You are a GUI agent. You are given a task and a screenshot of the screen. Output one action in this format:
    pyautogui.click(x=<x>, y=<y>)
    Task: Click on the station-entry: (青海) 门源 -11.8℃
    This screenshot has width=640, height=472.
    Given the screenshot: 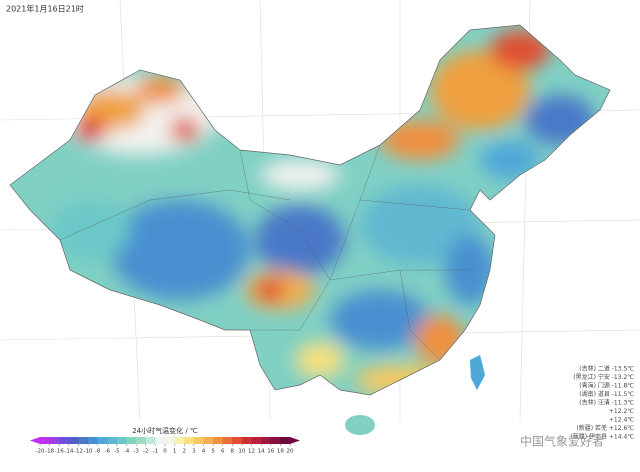 What is the action you would take?
    pyautogui.click(x=606, y=386)
    